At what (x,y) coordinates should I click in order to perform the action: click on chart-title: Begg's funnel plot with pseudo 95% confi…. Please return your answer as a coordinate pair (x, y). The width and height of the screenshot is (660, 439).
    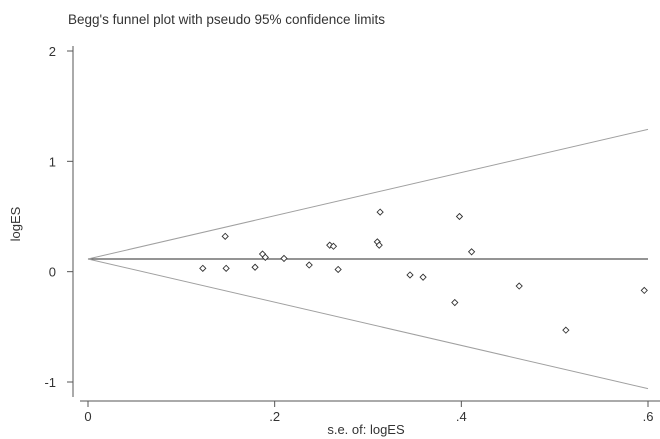
    Looking at the image, I should click on (226, 19).